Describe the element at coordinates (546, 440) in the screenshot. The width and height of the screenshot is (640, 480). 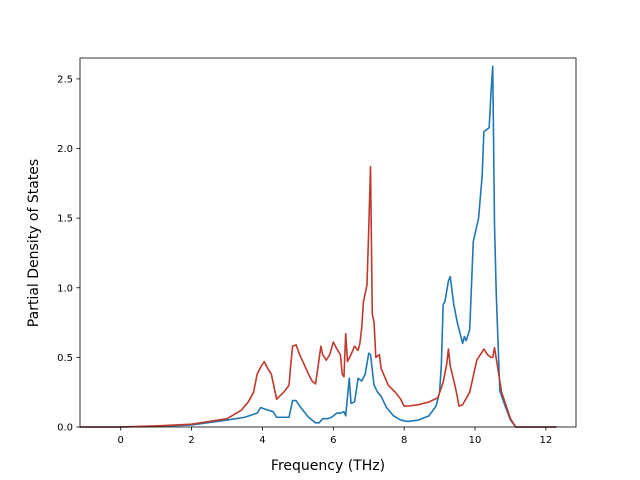
I see `x-tick-label: 12` at that location.